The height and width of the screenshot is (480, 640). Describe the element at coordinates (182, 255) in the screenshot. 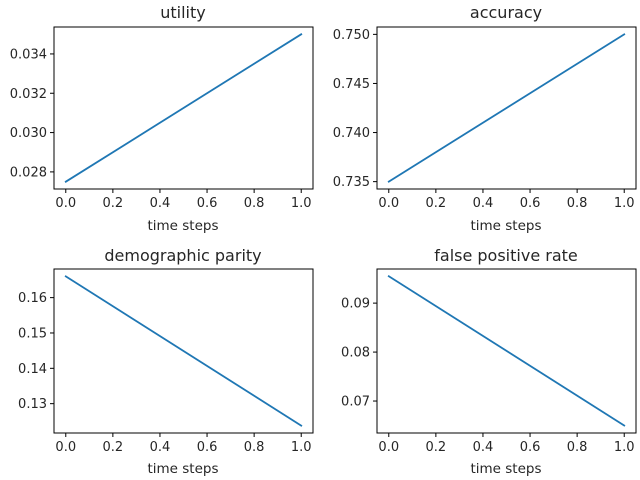

I see `subplot-title: demographic parity` at that location.